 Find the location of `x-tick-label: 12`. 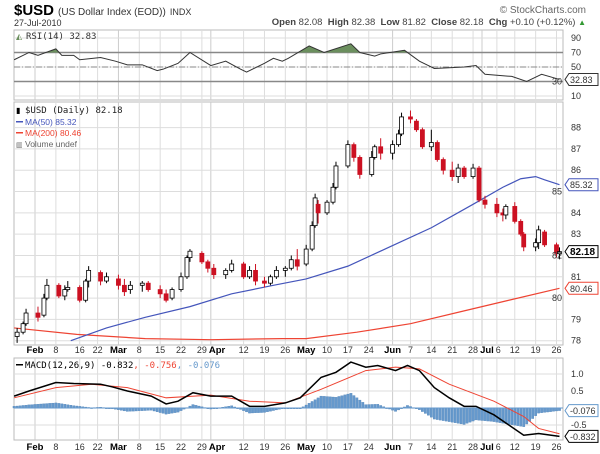

x-tick-label: 12 is located at coordinates (244, 350).